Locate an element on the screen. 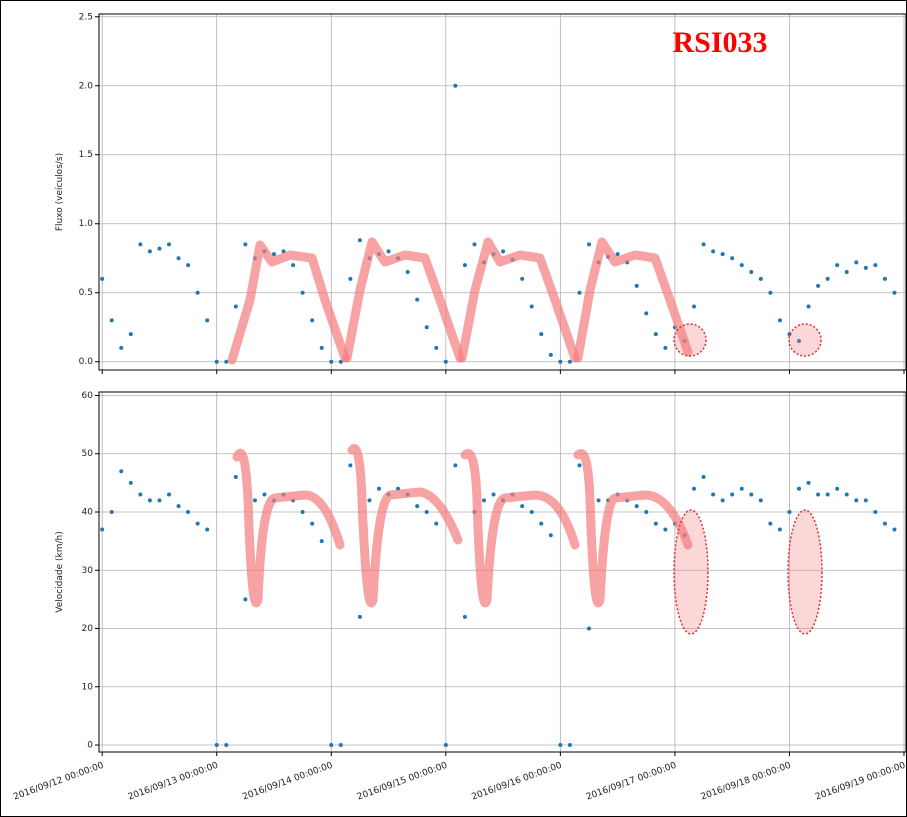 The width and height of the screenshot is (907, 817). y-tick-label: 30 is located at coordinates (88, 571).